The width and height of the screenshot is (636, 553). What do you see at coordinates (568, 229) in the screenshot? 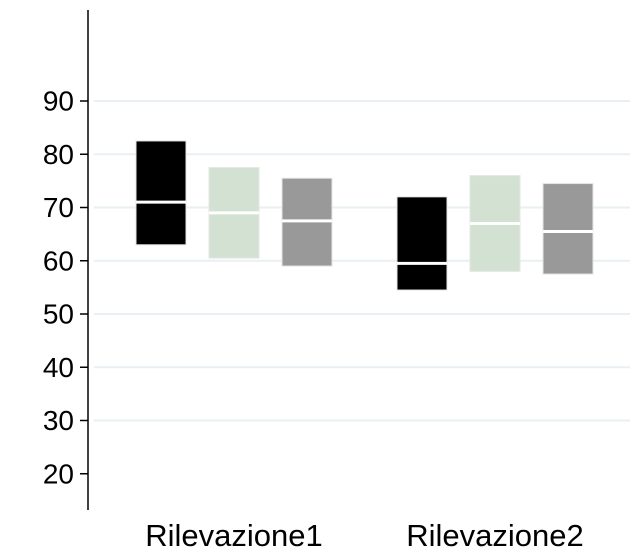
I see `box-series3-Rilevazione2` at bounding box center [568, 229].